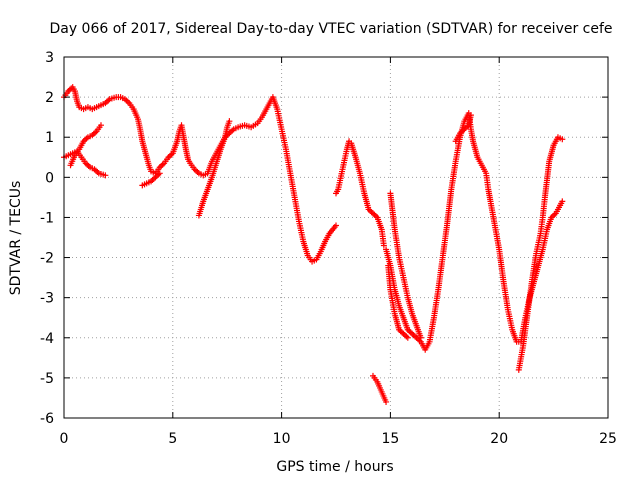 Image resolution: width=640 pixels, height=480 pixels. I want to click on x-tick-label: 25, so click(608, 439).